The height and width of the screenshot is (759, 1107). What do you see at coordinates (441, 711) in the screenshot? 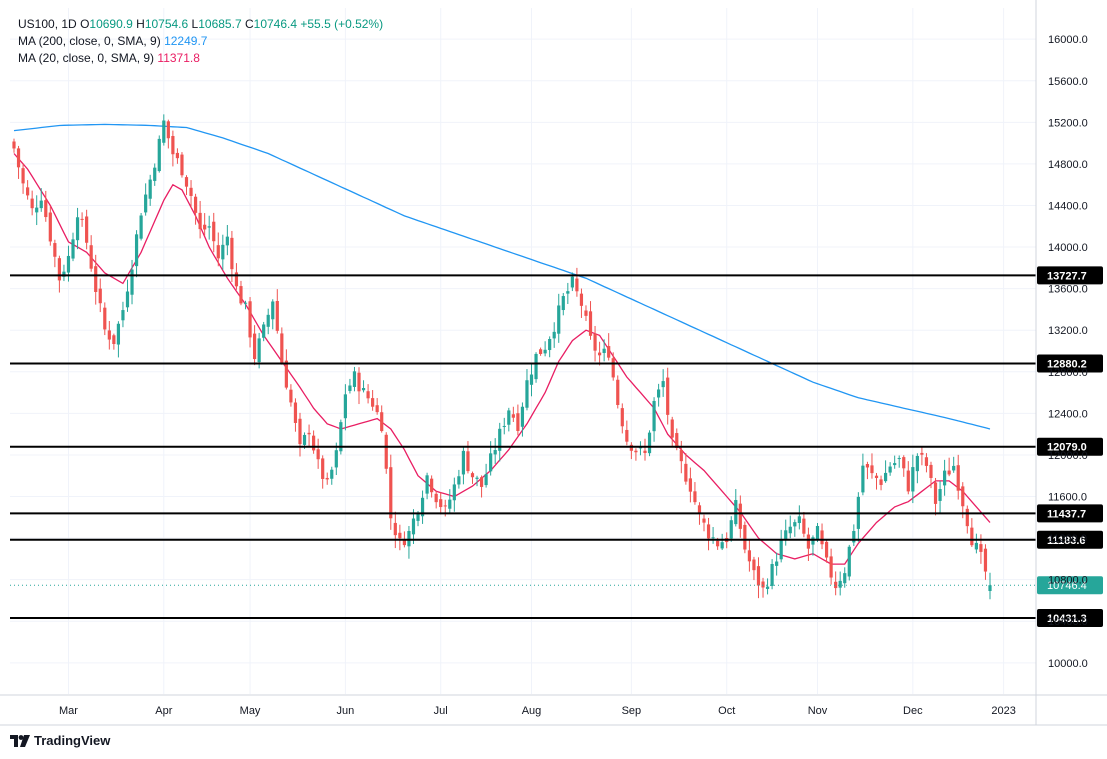
I see `x-tick-label: Jul` at bounding box center [441, 711].